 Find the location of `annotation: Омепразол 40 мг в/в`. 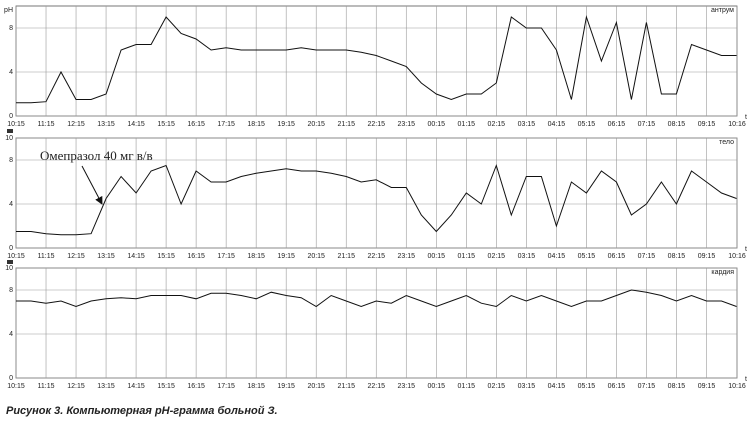

annotation: Омепразол 40 мг в/в is located at coordinates (96, 155).